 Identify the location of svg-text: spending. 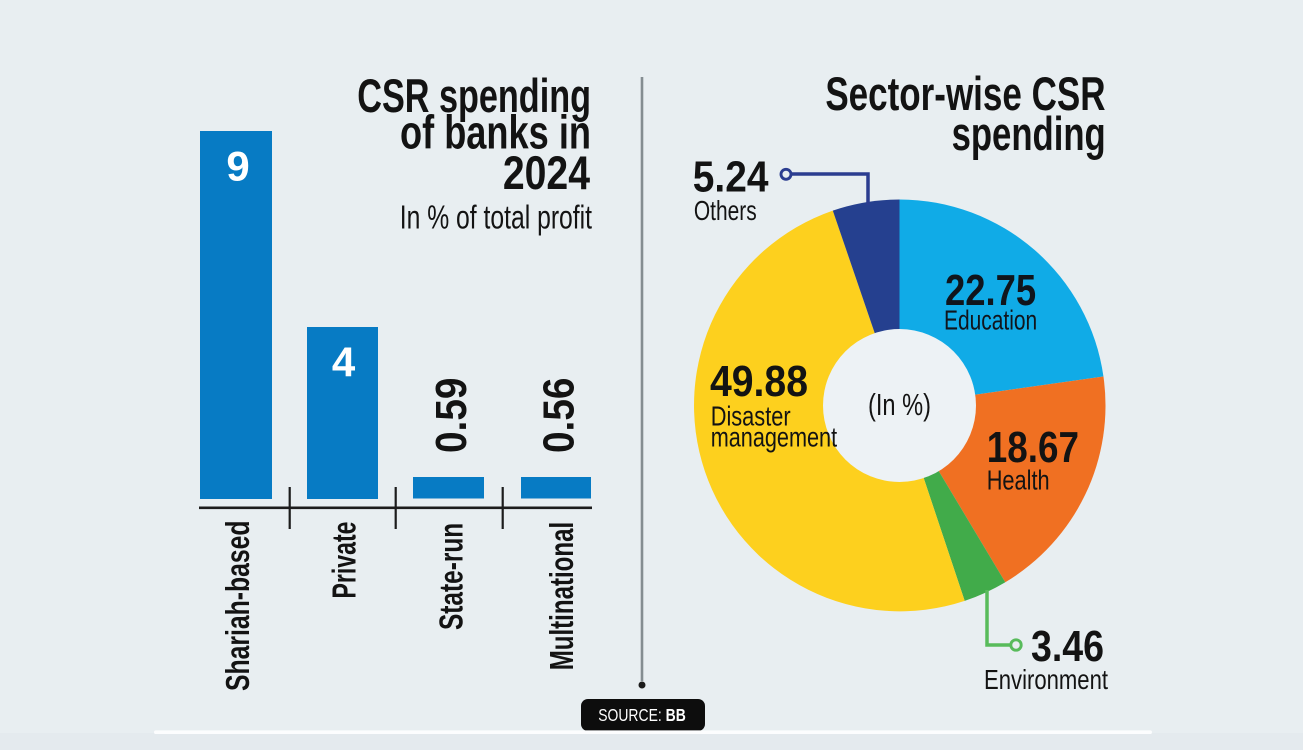
(1029, 134).